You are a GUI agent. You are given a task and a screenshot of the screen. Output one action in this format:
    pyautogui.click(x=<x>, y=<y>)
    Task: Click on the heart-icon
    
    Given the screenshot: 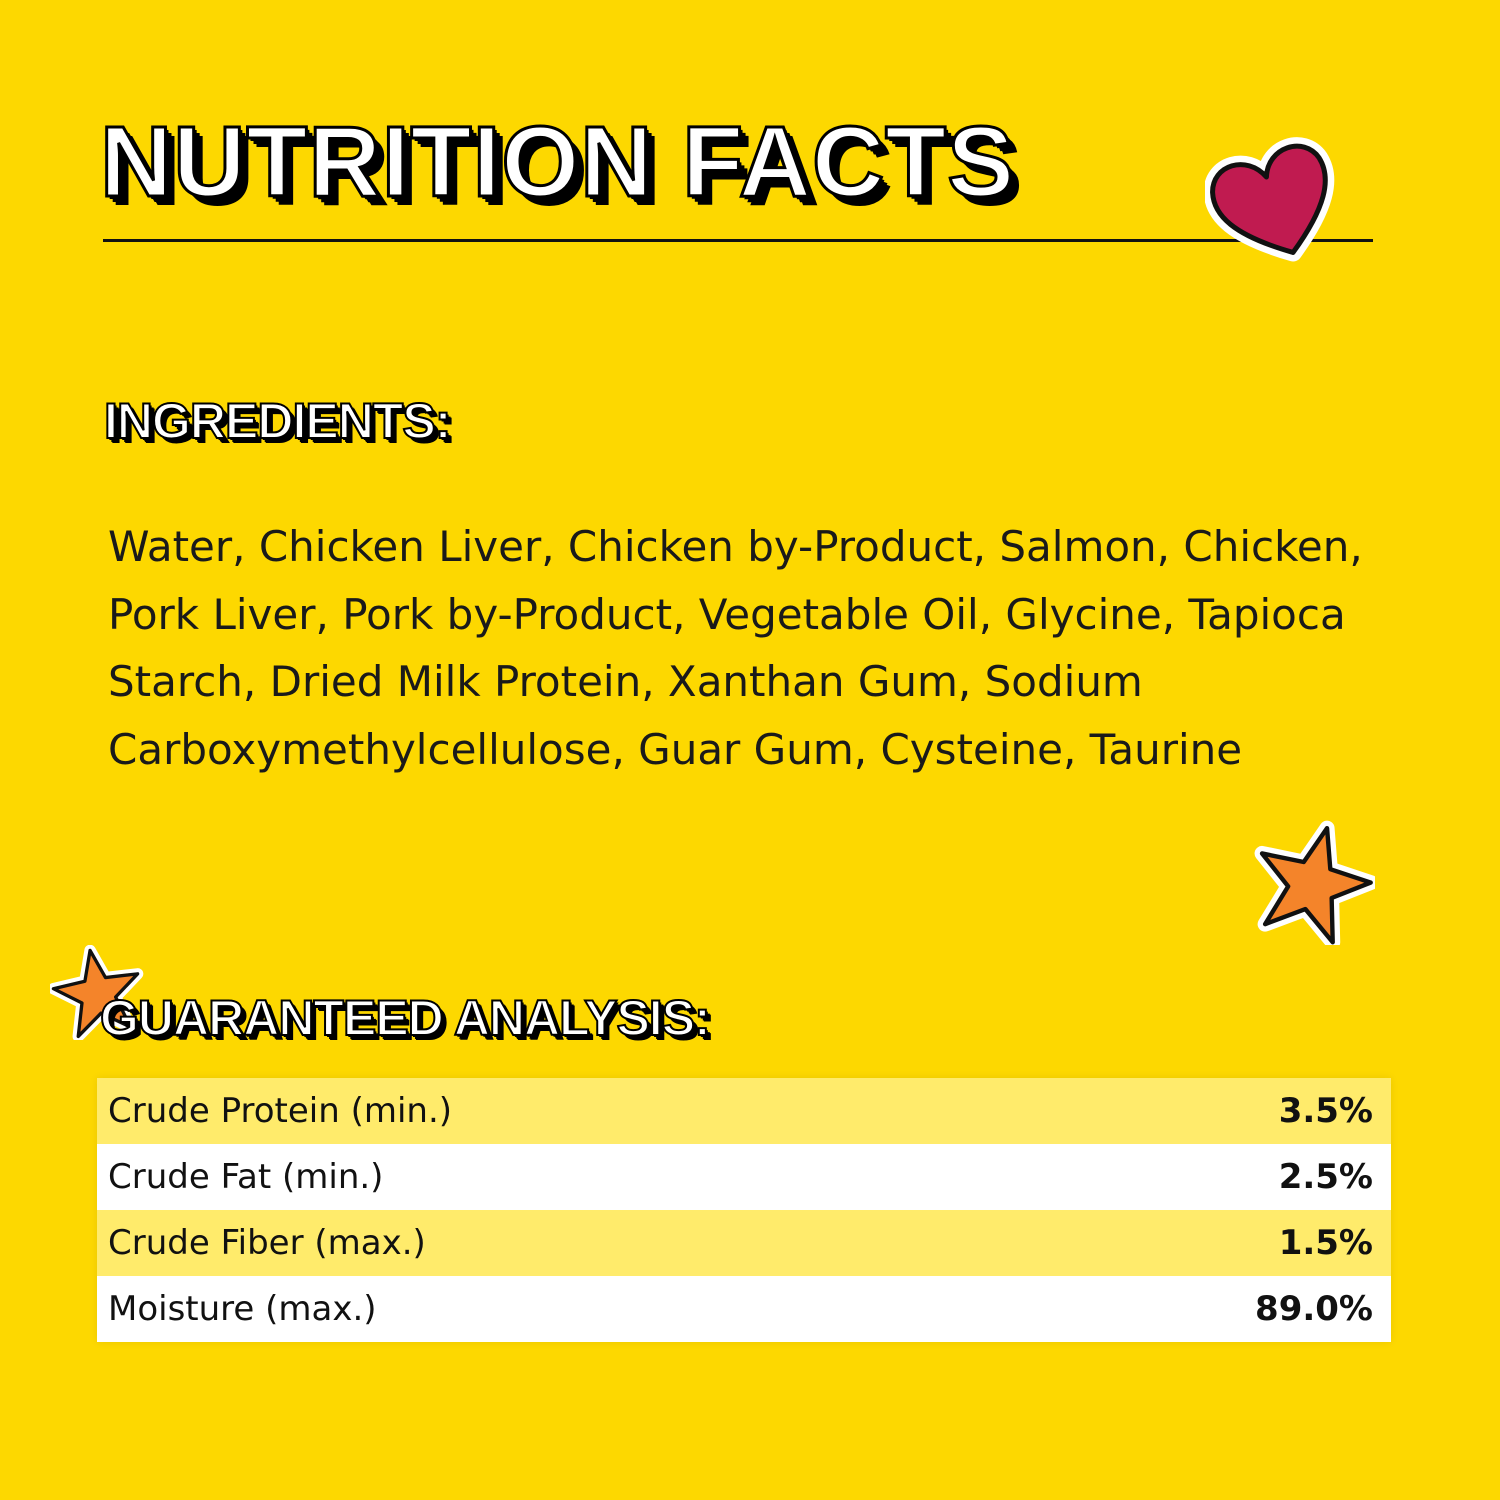 What is the action you would take?
    pyautogui.click(x=1270, y=199)
    